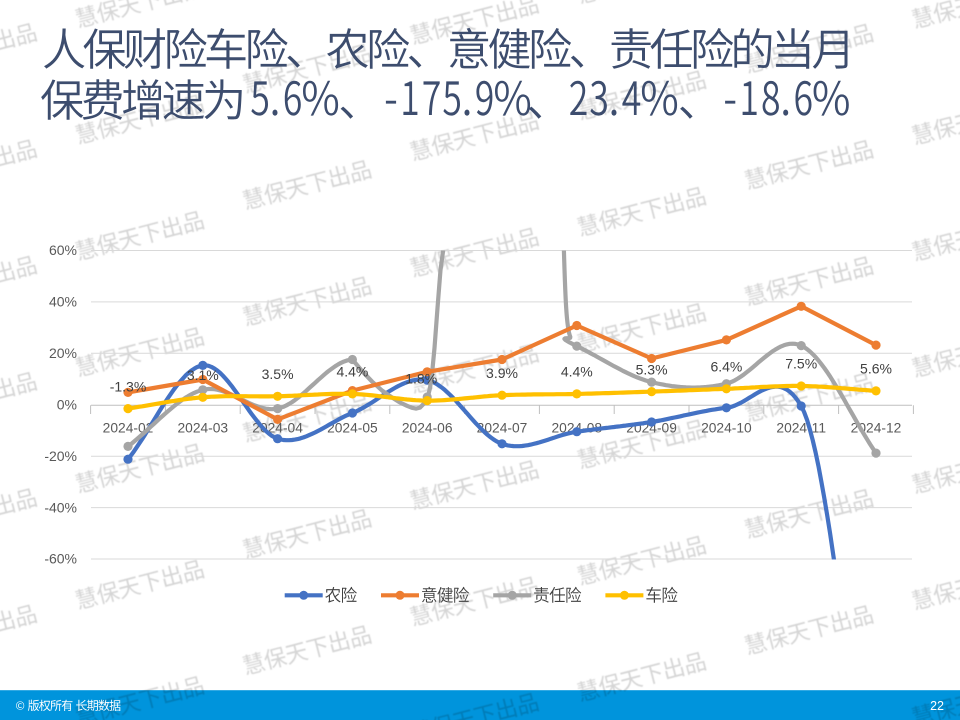 This screenshot has width=960, height=720. Describe the element at coordinates (726, 367) in the screenshot. I see `svg-text: 6.4%` at that location.